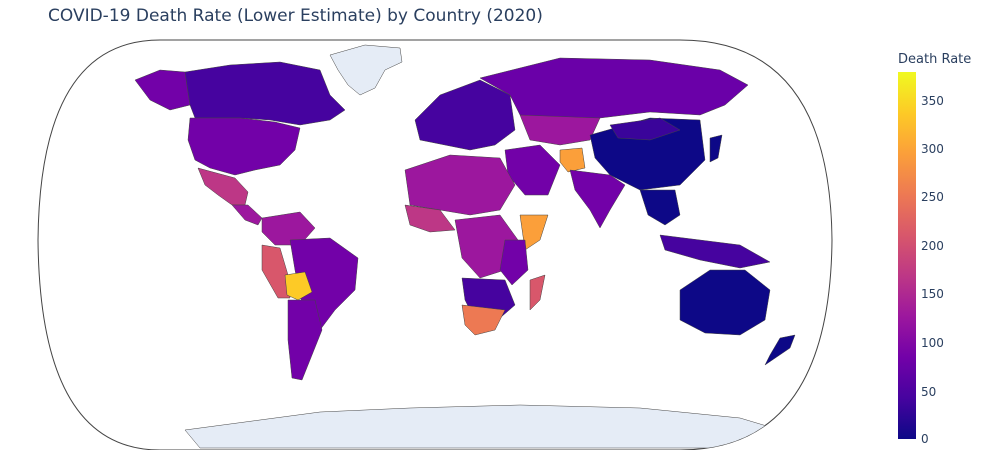 Image resolution: width=986 pixels, height=450 pixels. What do you see at coordinates (244, 146) in the screenshot?
I see `country-usa` at bounding box center [244, 146].